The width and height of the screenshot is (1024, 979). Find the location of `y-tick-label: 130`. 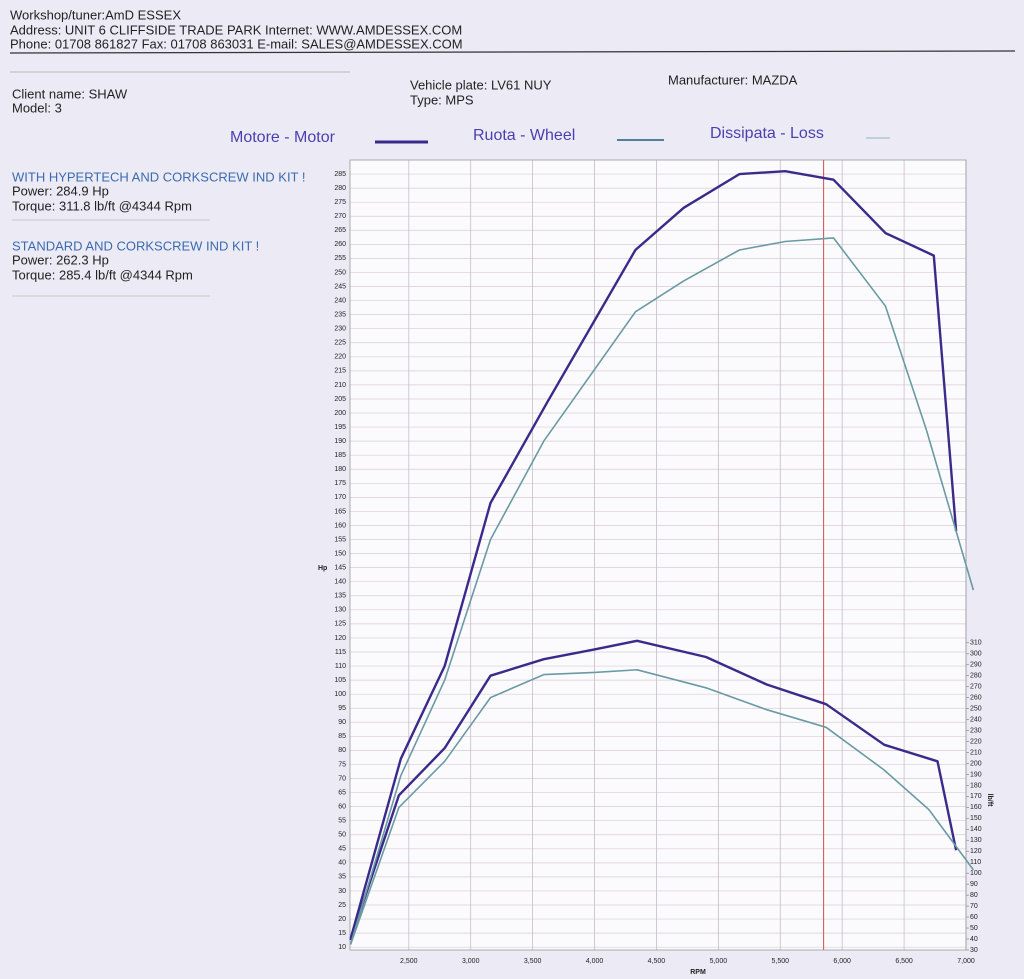

y-tick-label: 130 is located at coordinates (340, 610).